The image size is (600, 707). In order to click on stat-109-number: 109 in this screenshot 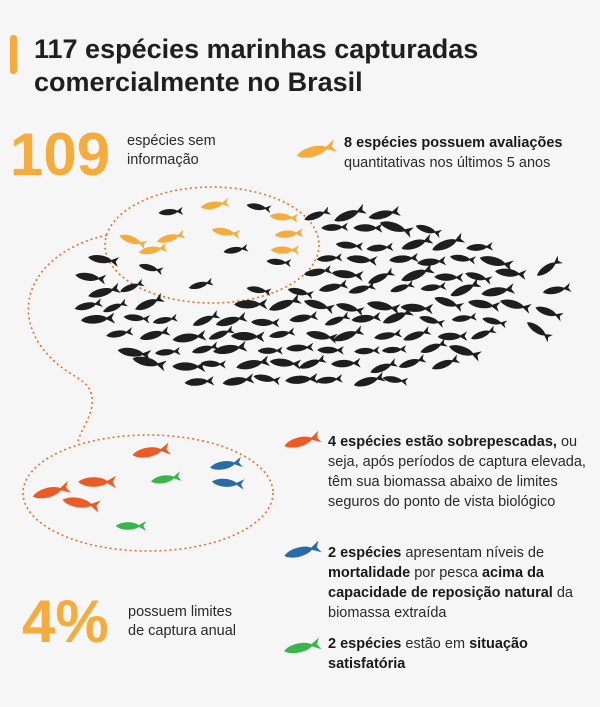, I will do `click(60, 154)`.